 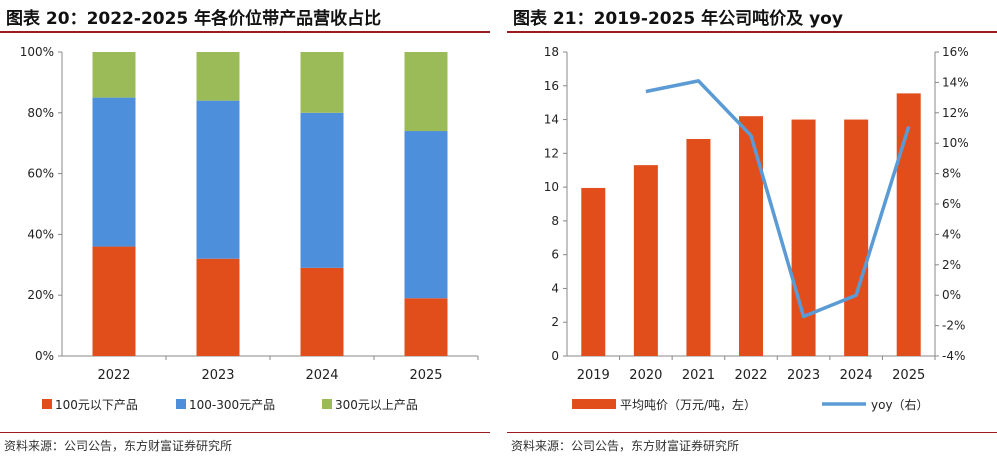 What do you see at coordinates (551, 120) in the screenshot?
I see `y-tick-left-label: 14` at bounding box center [551, 120].